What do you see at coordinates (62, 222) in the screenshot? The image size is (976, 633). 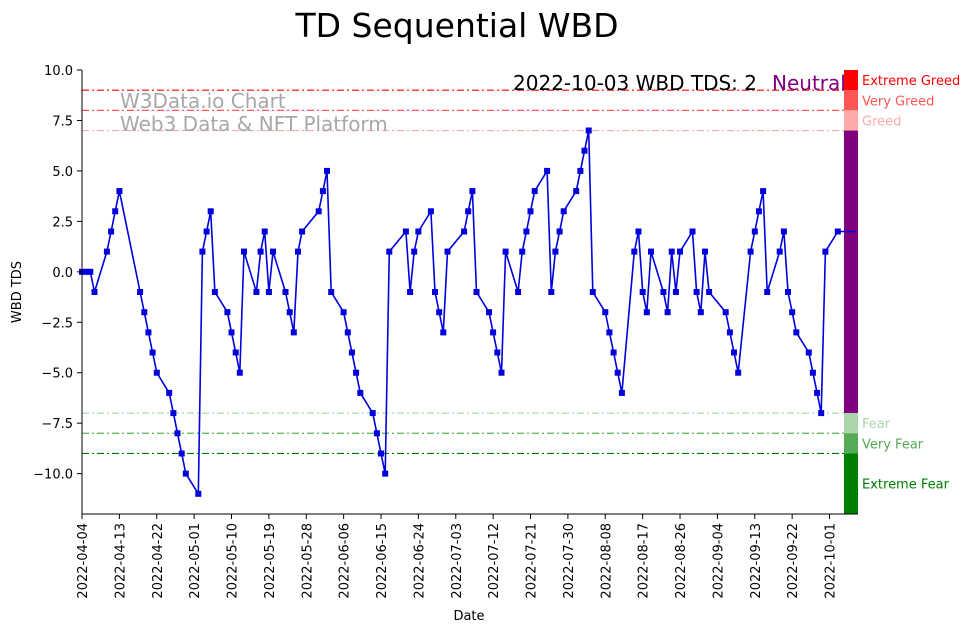 I see `y-tick-label-3: 2.5` at bounding box center [62, 222].